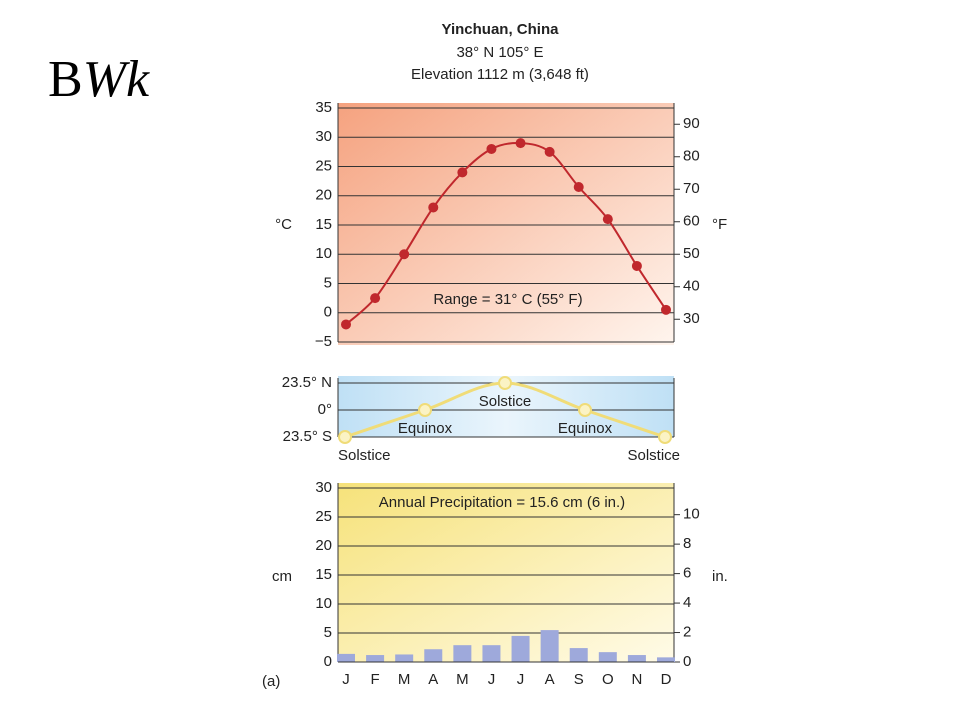 The width and height of the screenshot is (960, 720). I want to click on y2-tick-label: 6, so click(687, 573).